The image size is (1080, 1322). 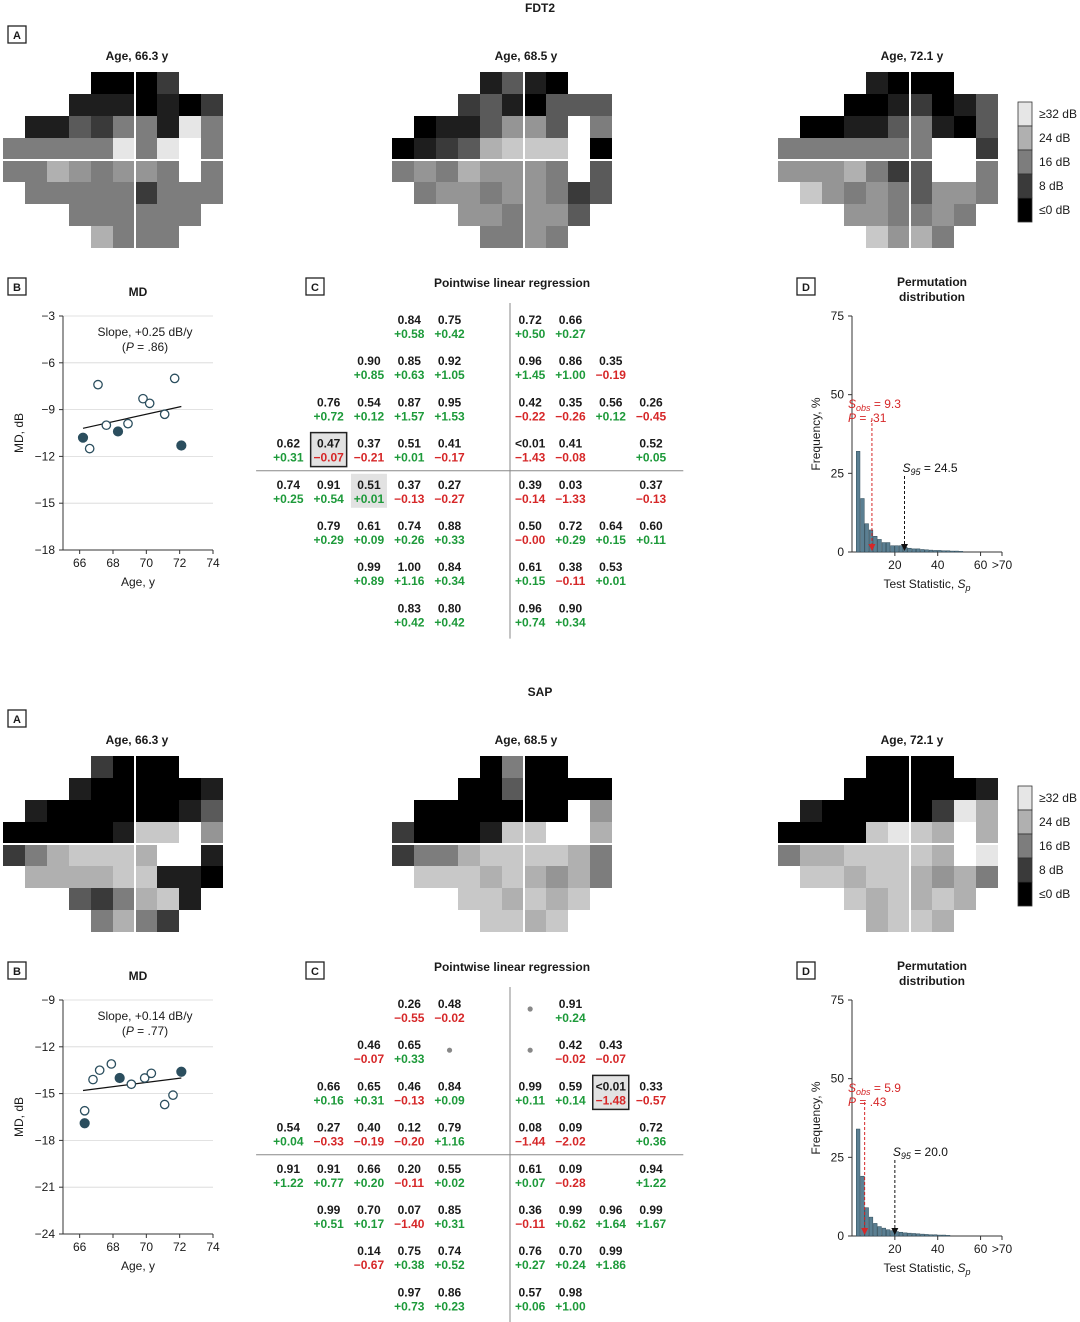 I want to click on slope-value: +0.07, so click(x=530, y=1183).